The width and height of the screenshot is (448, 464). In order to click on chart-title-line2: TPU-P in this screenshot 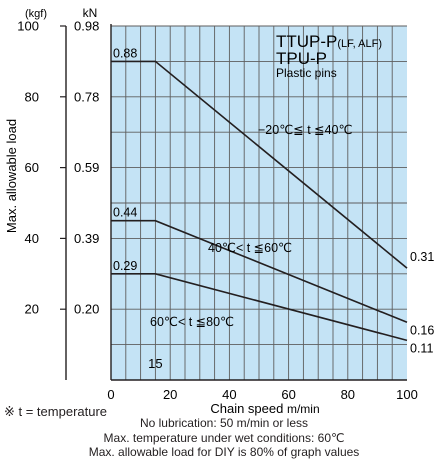, I will do `click(301, 58)`.